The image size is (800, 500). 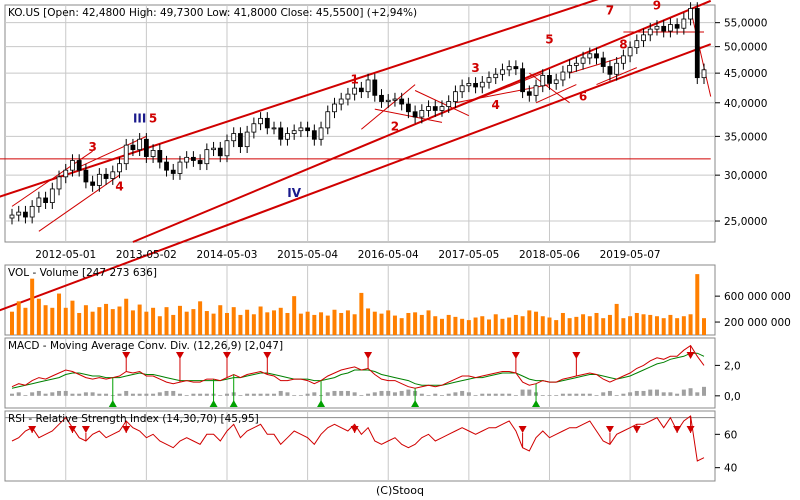 I want to click on macd-y-tick-label: 2,0, so click(x=732, y=366).